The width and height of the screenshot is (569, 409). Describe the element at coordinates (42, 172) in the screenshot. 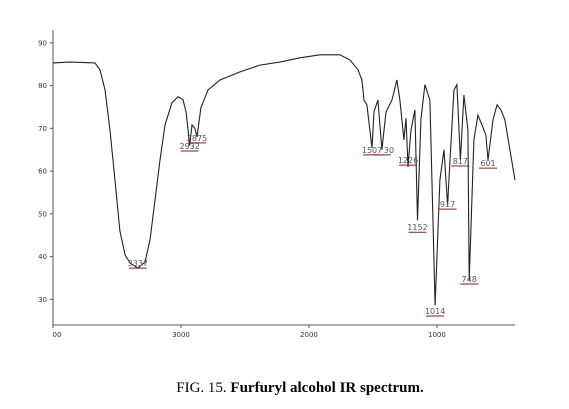

I see `y-tick-label: 60` at that location.